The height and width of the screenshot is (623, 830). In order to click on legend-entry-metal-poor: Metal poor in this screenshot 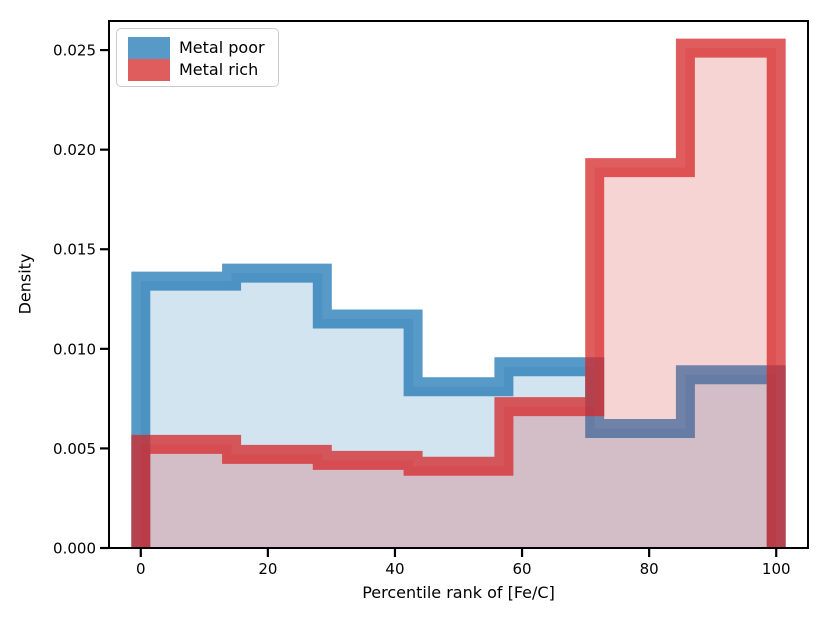, I will do `click(203, 48)`.